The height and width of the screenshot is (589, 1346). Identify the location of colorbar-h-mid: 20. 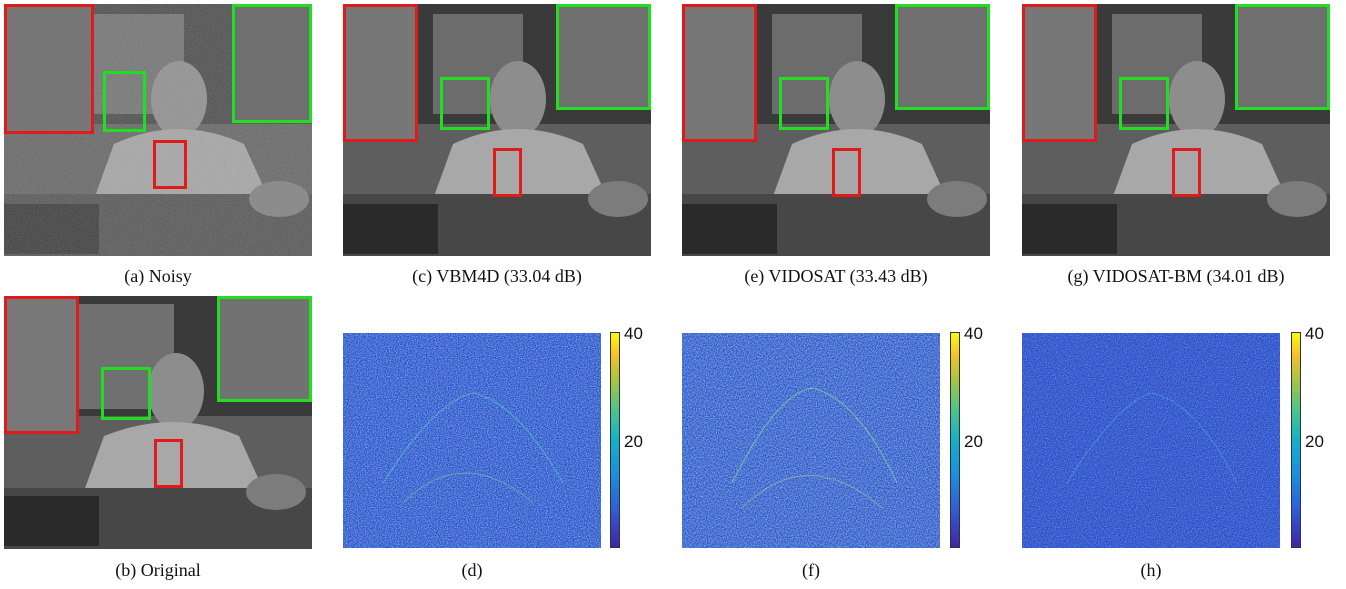
(1314, 441).